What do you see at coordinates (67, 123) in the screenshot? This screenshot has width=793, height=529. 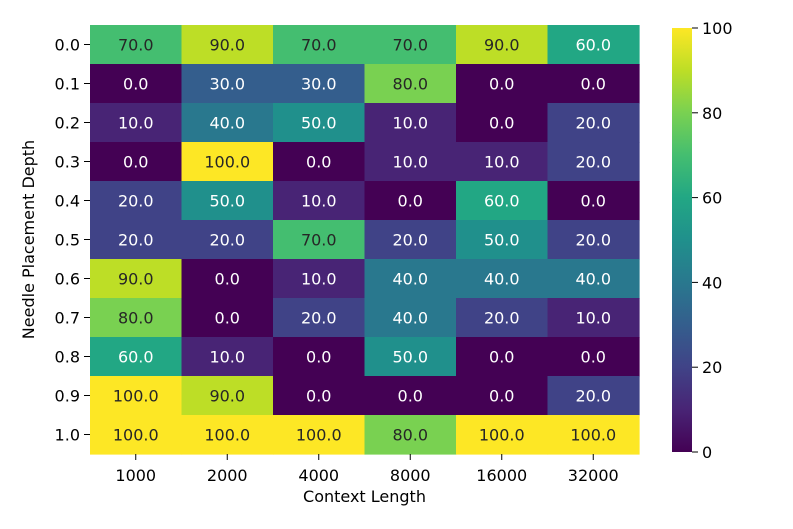 I see `y-tick-label: 0.2` at bounding box center [67, 123].